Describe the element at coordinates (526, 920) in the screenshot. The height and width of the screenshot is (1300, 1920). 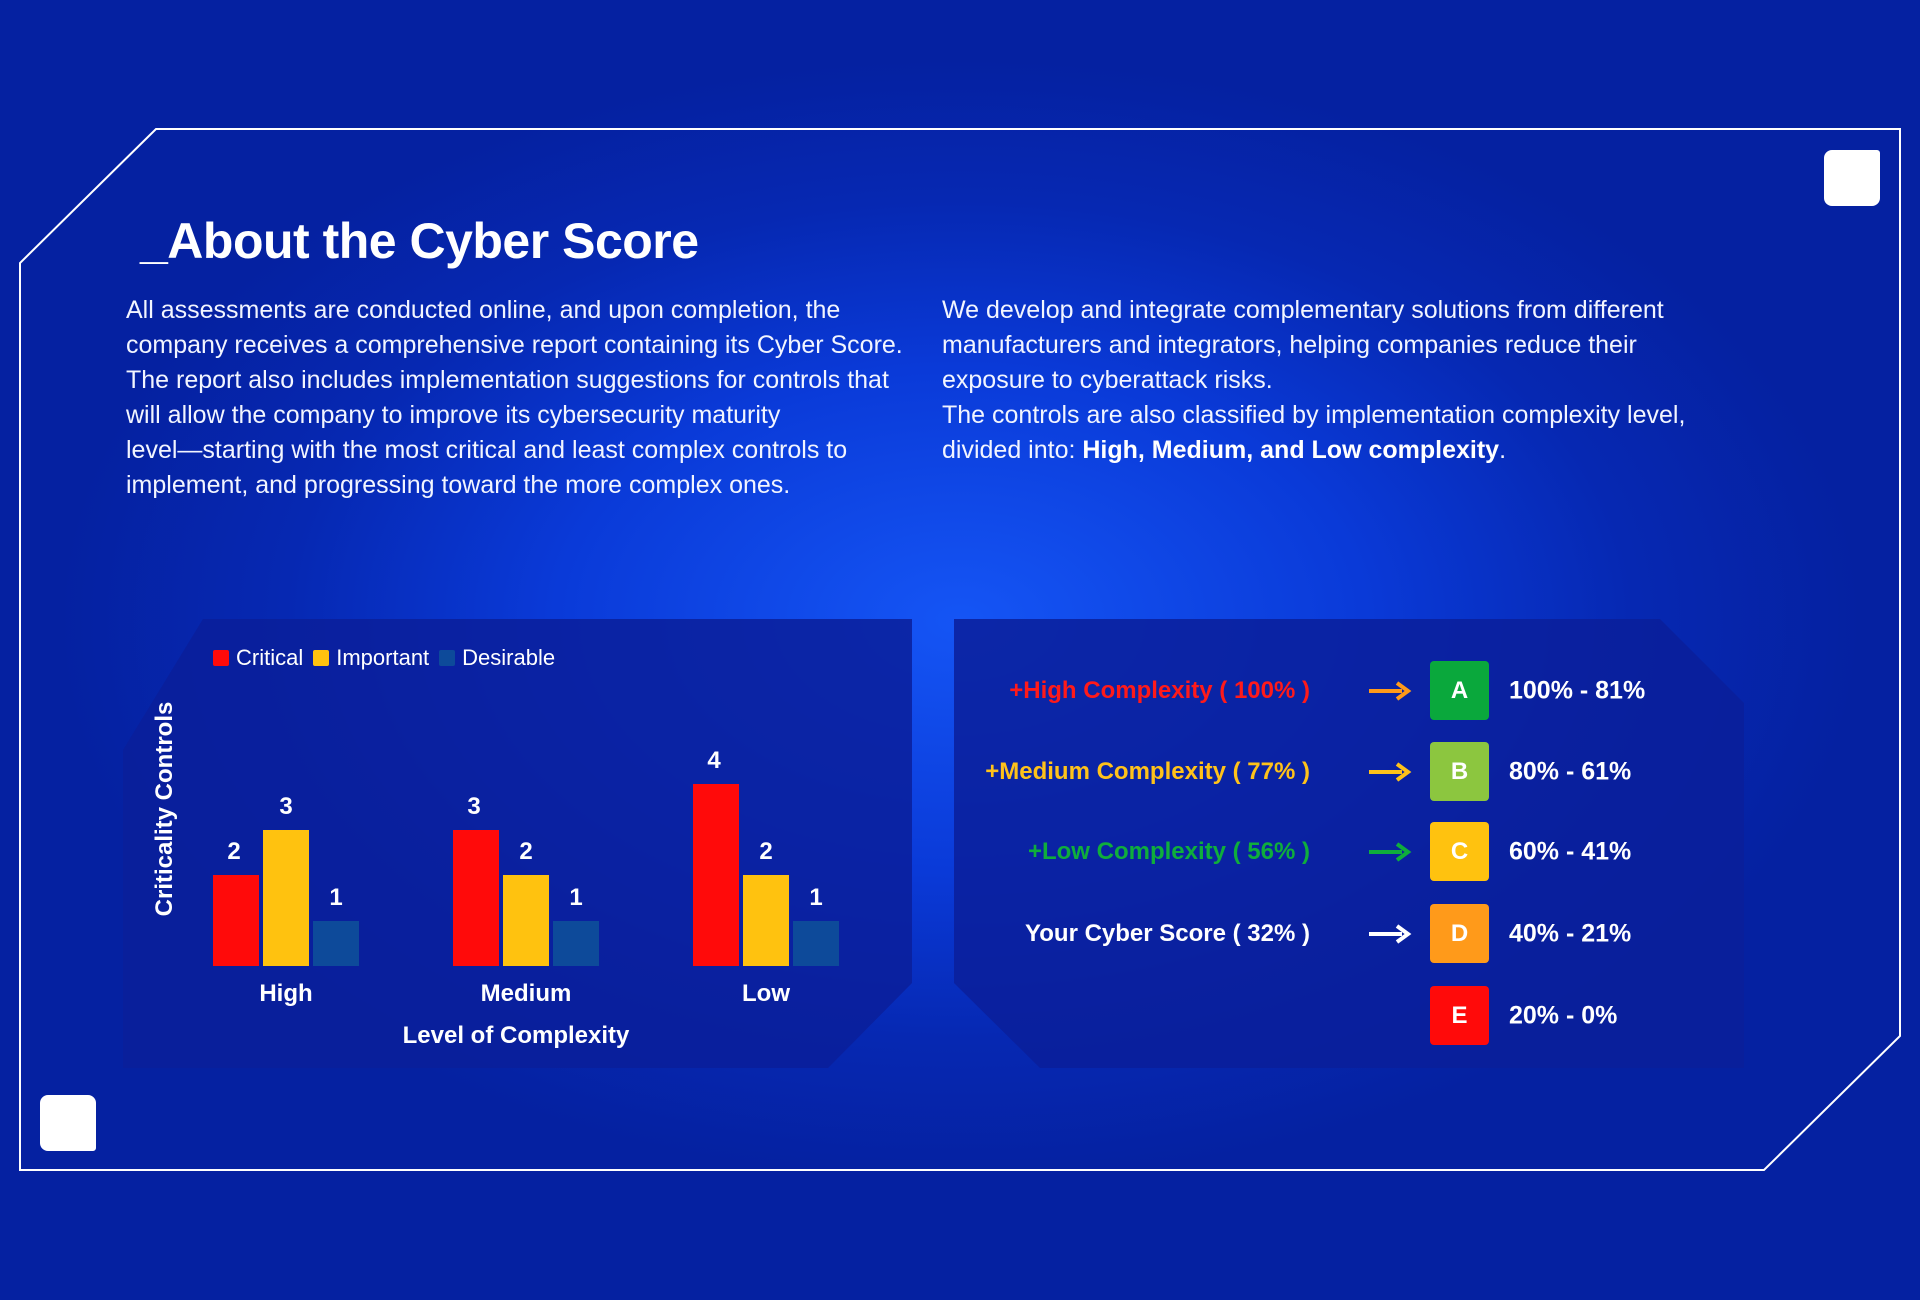
I see `bar-important-medium` at that location.